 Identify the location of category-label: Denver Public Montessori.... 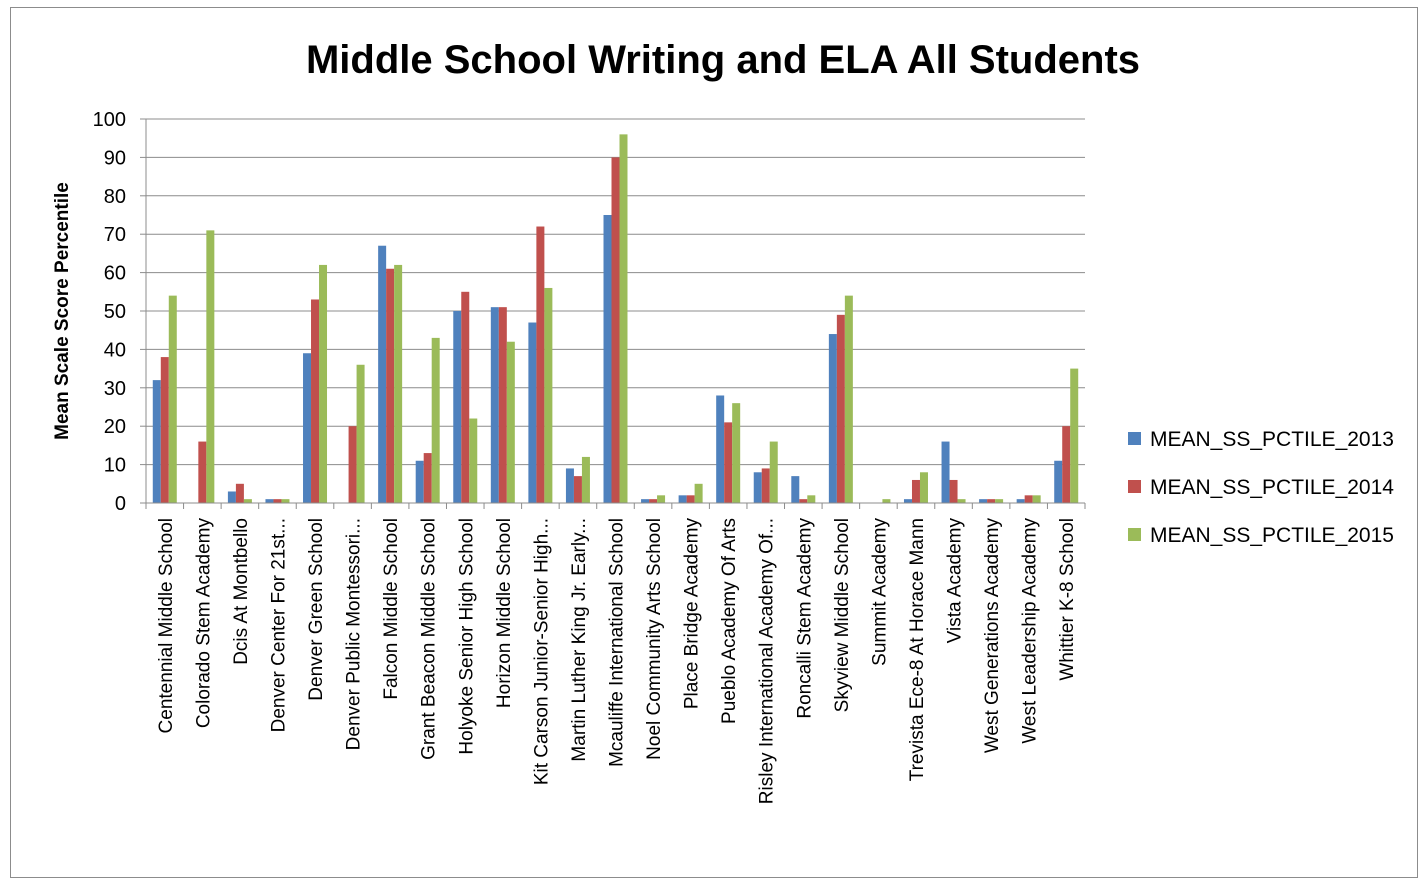
(354, 634).